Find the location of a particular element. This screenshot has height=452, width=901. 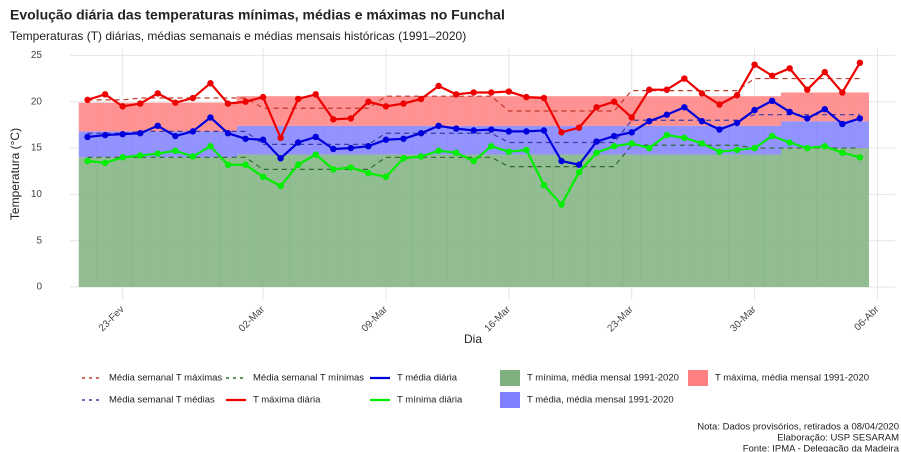

y-tick-label: 10 is located at coordinates (37, 194).